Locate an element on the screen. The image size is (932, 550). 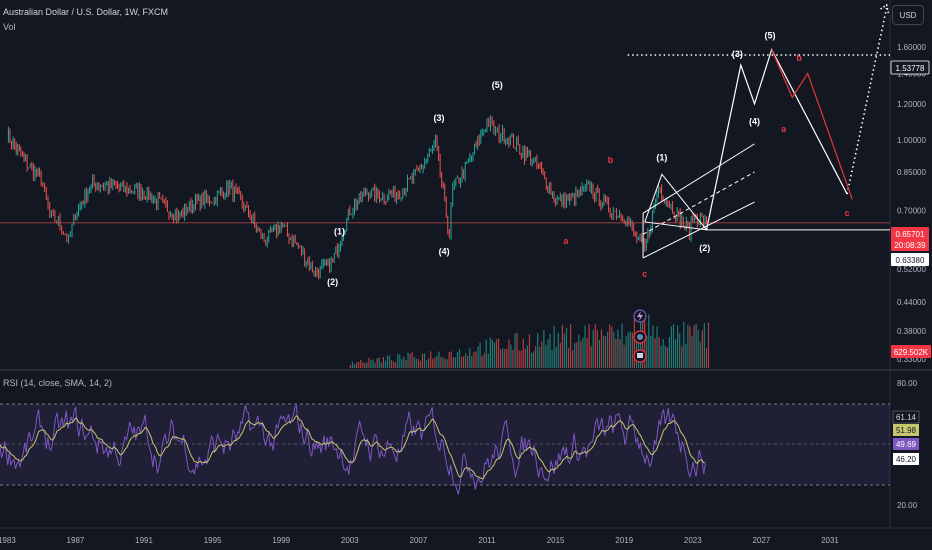
price-tick-label: 0.38000 is located at coordinates (911, 331).